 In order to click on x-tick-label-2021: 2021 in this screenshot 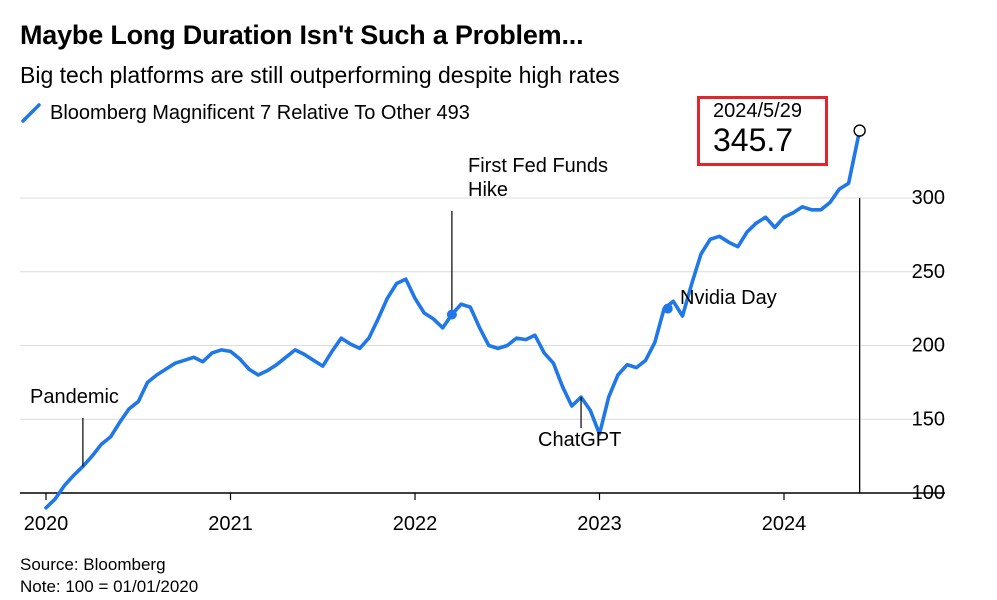, I will do `click(230, 524)`.